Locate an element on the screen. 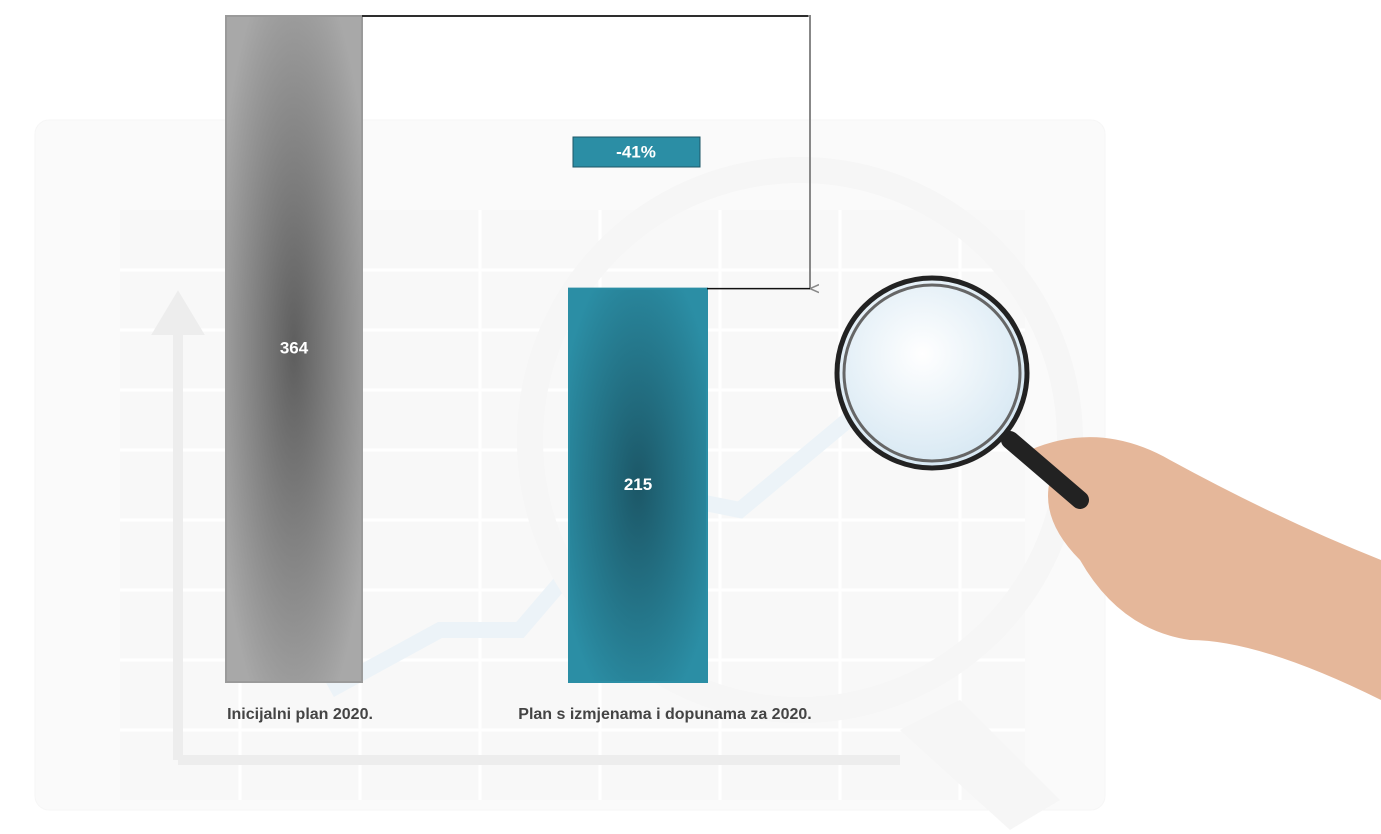 Image resolution: width=1381 pixels, height=834 pixels. change-box is located at coordinates (636, 152).